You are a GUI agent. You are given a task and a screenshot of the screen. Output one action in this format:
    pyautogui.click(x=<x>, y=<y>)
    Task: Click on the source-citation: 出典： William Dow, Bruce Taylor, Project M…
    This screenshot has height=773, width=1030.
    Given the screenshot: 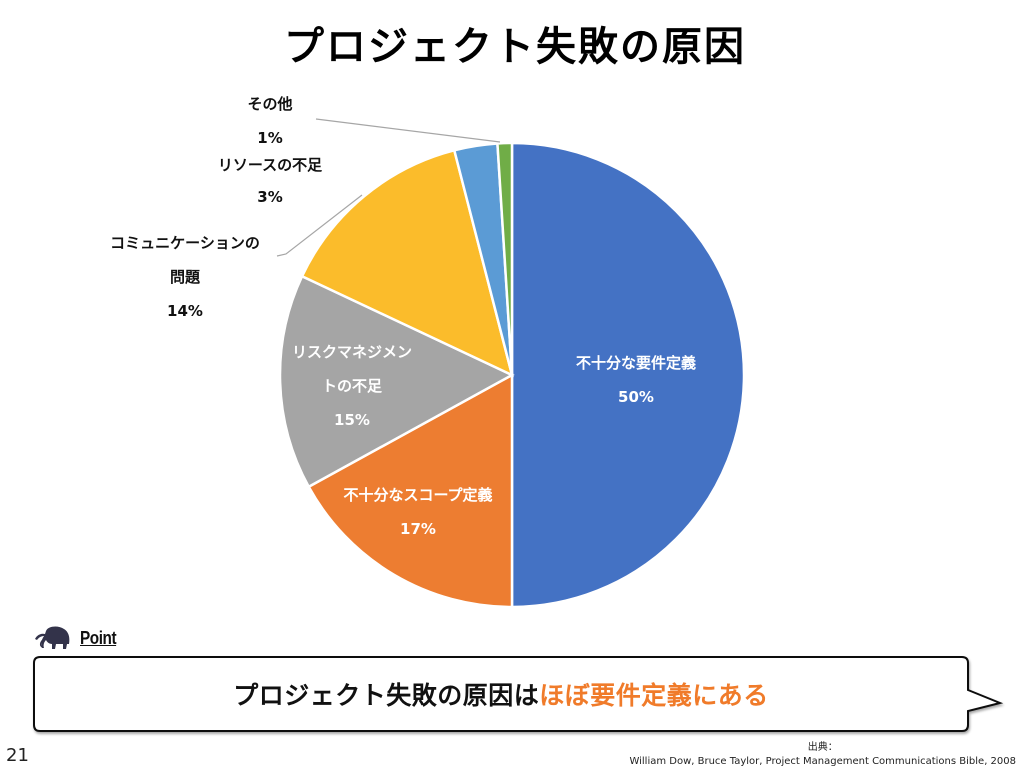 What is the action you would take?
    pyautogui.click(x=822, y=755)
    